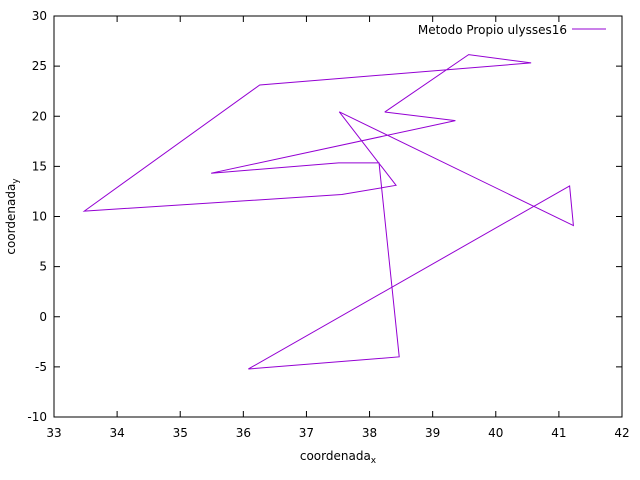 This screenshot has height=480, width=640. Describe the element at coordinates (621, 433) in the screenshot. I see `x-tick-label: 42` at that location.